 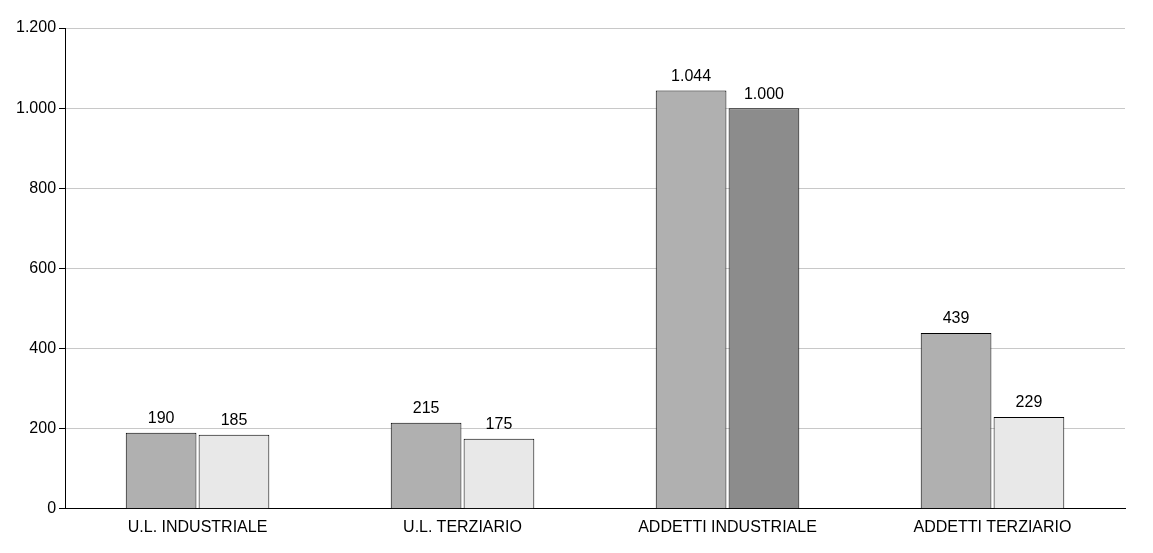 I want to click on x-tick-label: ADDETTI INDUSTRIALE, so click(x=727, y=526).